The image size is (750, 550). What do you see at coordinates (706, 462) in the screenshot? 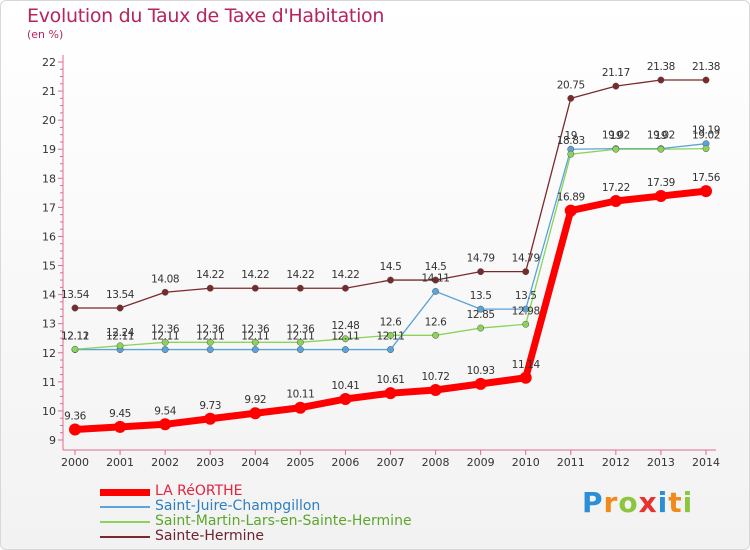
I see `x-tick-label: 2014` at bounding box center [706, 462].